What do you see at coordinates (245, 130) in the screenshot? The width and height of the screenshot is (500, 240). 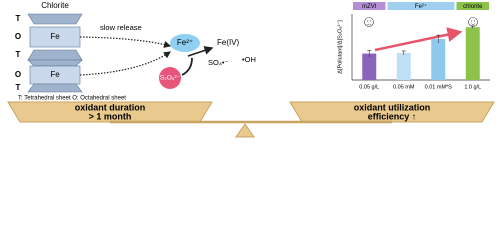 I see `fulcrum` at bounding box center [245, 130].